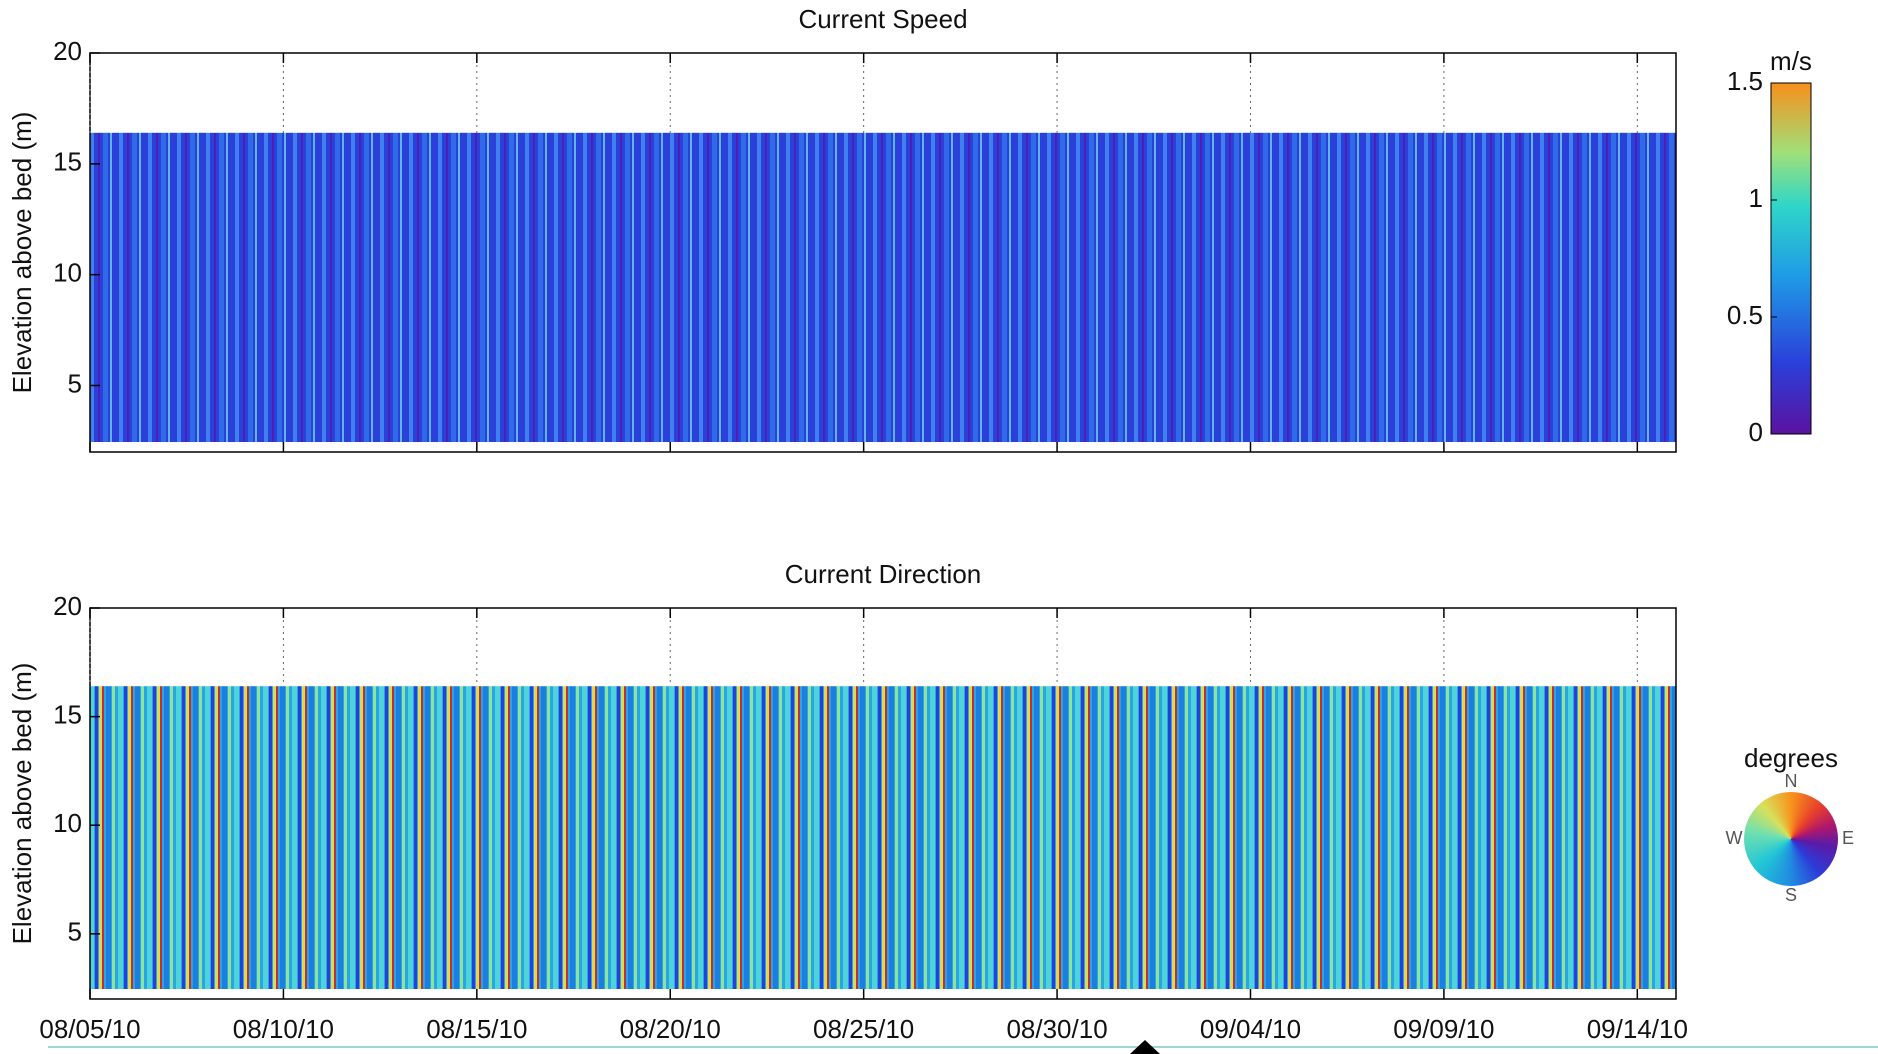 The image size is (1878, 1054). Describe the element at coordinates (1250, 1029) in the screenshot. I see `x-tick-label: 09/04/10` at that location.